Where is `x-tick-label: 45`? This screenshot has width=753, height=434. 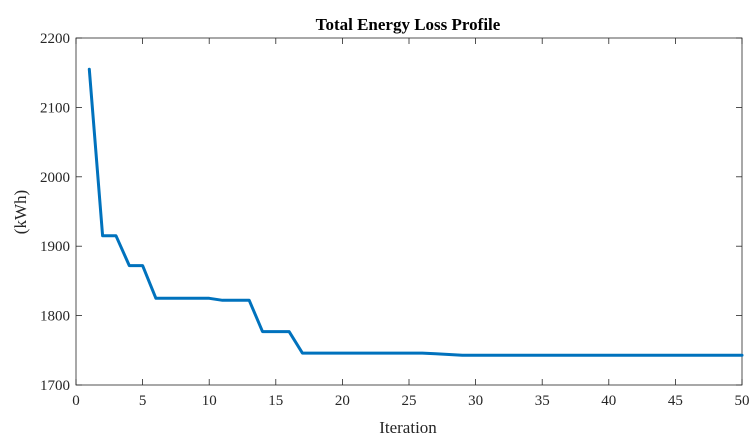
x-tick-label: 45 is located at coordinates (675, 401).